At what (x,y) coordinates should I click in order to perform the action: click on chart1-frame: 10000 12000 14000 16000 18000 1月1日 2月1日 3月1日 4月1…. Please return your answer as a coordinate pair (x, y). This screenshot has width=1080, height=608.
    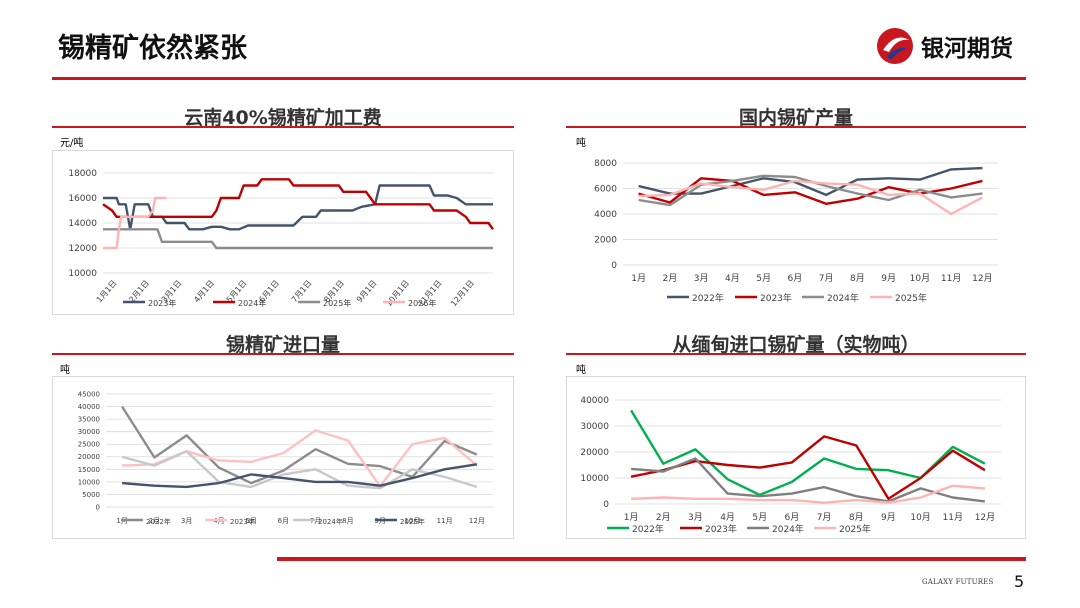
    Looking at the image, I should click on (283, 232).